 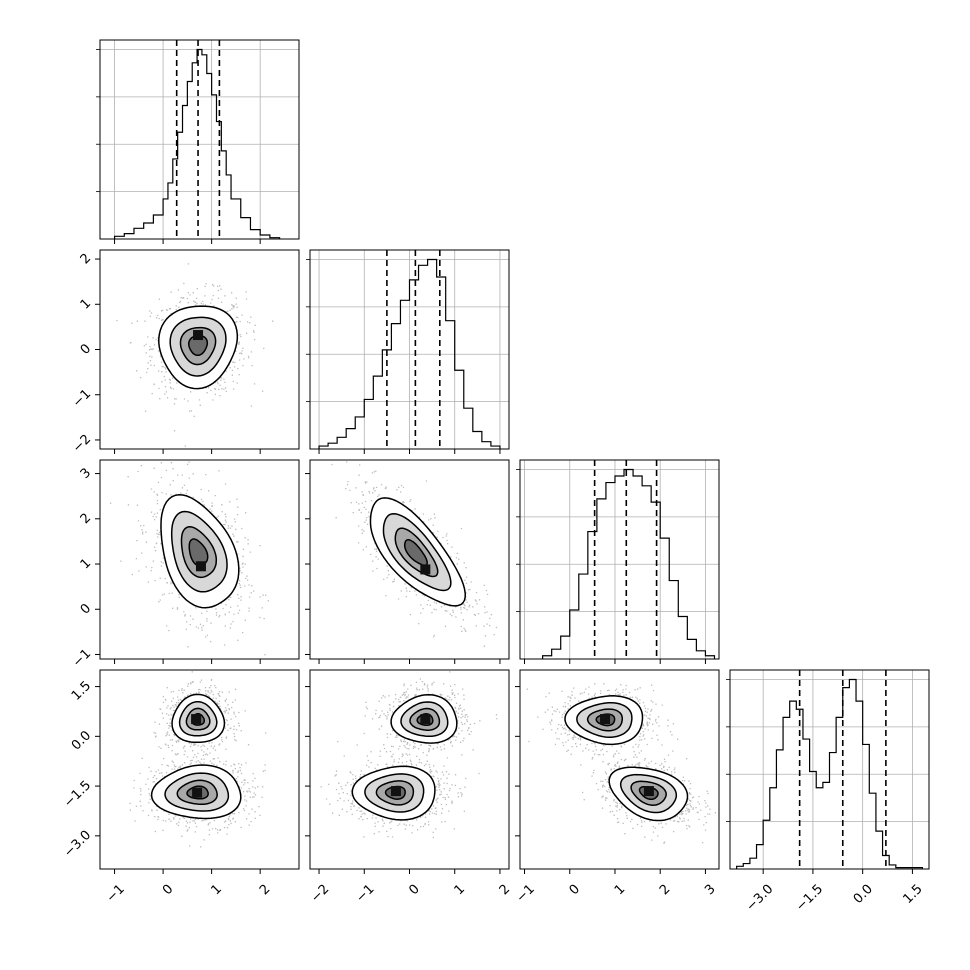 What do you see at coordinates (863, 894) in the screenshot?
I see `x-tick-label: 0.0` at bounding box center [863, 894].